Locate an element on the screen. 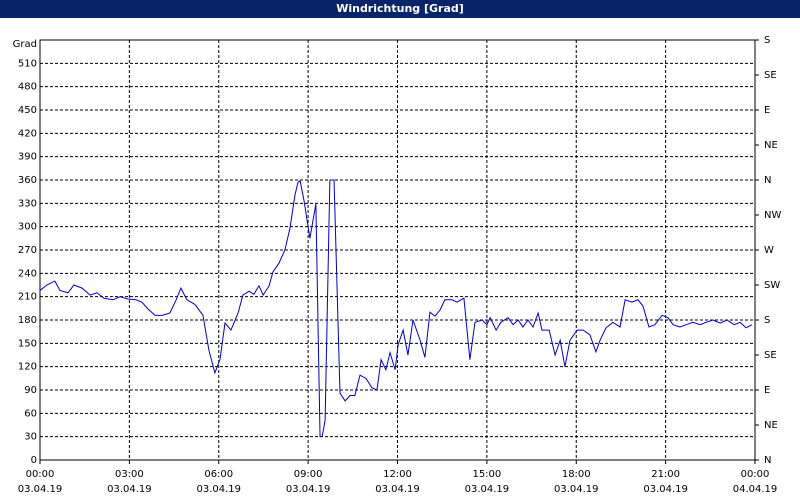 This screenshot has height=500, width=800. y-tick-label: 240 is located at coordinates (27, 273).